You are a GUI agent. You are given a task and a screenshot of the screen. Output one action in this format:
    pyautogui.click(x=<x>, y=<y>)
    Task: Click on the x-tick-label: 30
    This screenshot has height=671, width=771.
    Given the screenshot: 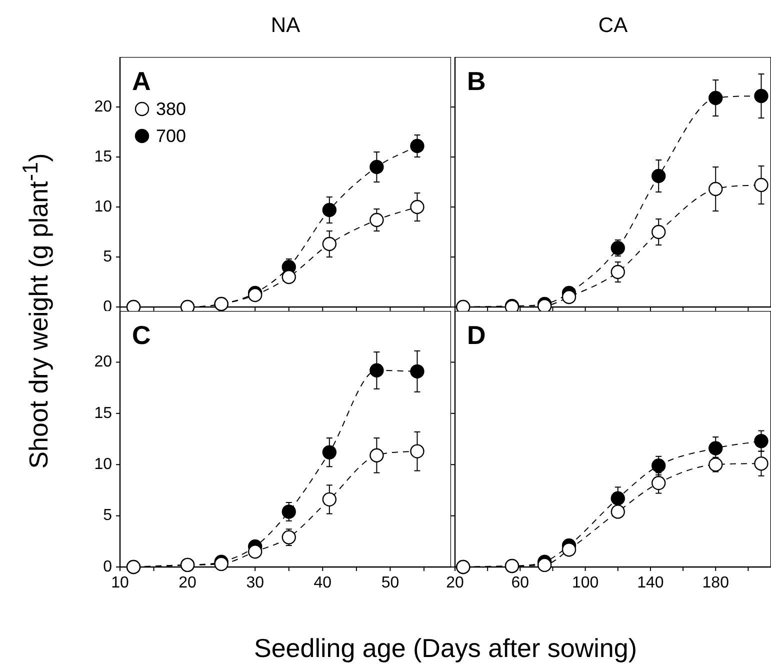 What is the action you would take?
    pyautogui.click(x=255, y=583)
    